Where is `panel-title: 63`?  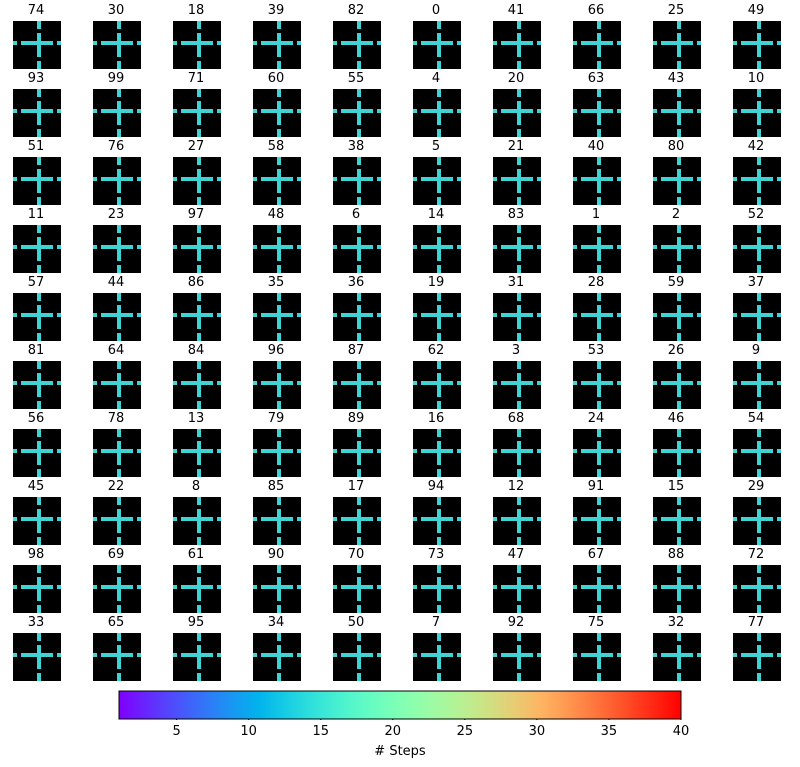
panel-title: 63 is located at coordinates (596, 78).